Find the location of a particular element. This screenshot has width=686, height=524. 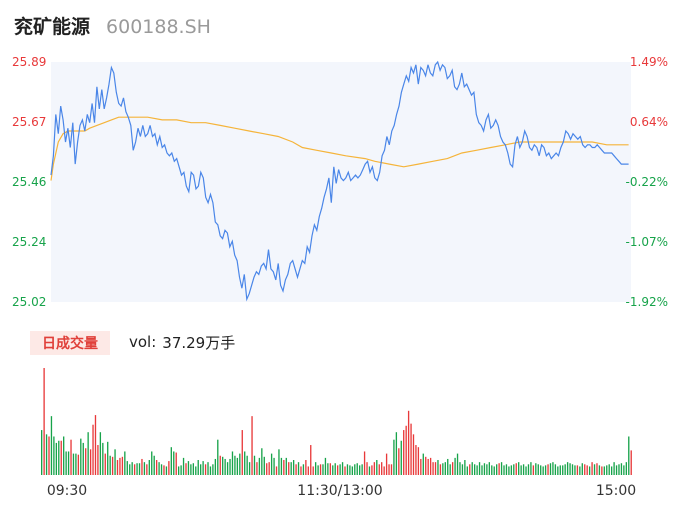

price-tick-label: 25.89 is located at coordinates (29, 62).